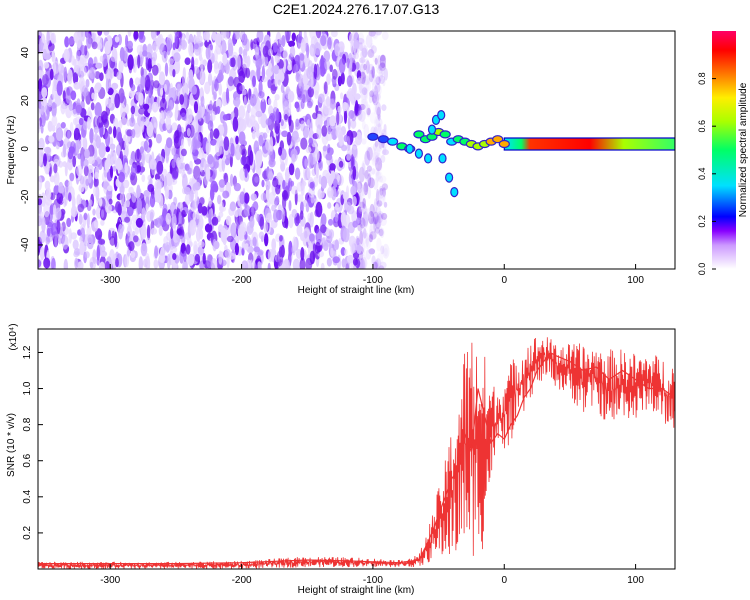  I want to click on spectrogram-x-ticks: -300 -200 -100 0 100, so click(372, 275).